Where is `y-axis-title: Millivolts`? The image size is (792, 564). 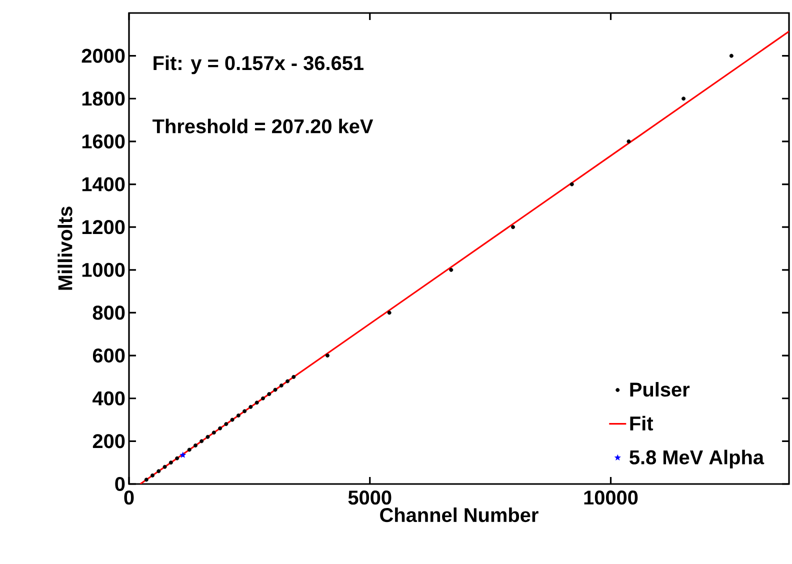
y-axis-title: Millivolts is located at coordinates (65, 248).